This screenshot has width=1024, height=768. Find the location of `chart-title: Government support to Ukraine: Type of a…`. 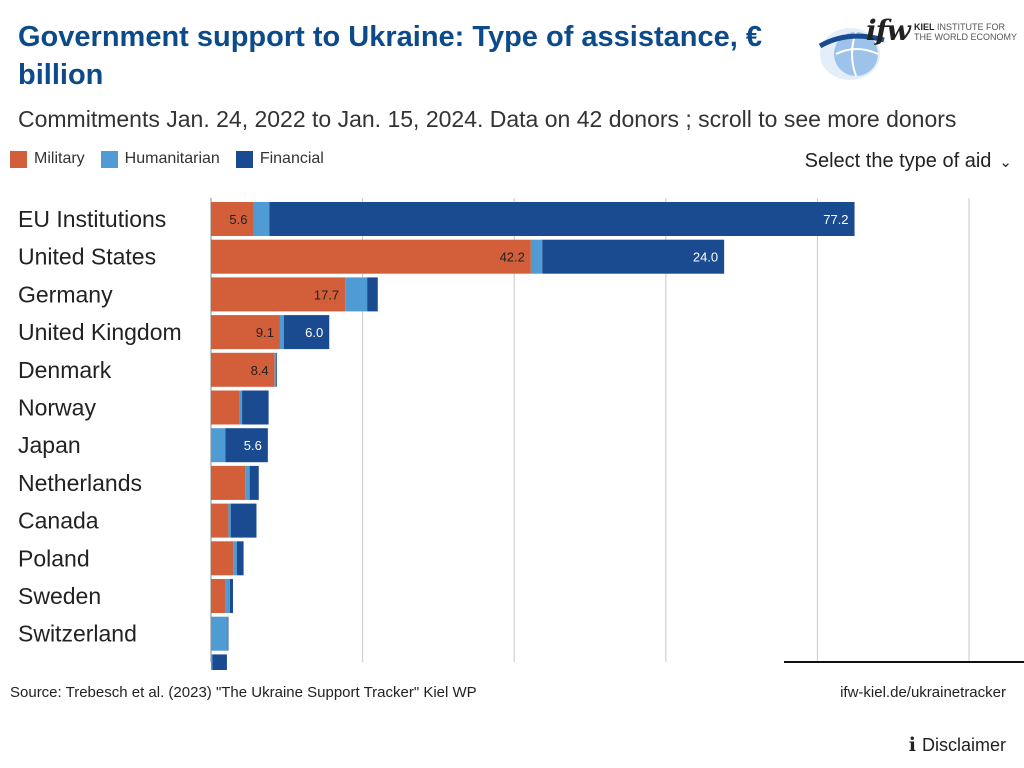

chart-title: Government support to Ukraine: Type of a… is located at coordinates (390, 56).